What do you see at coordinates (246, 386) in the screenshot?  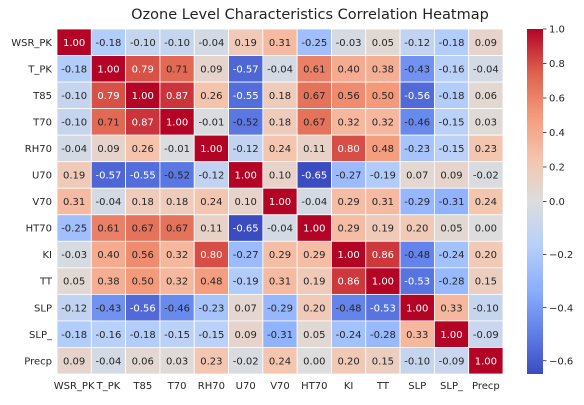 I see `column-tick-label: U70` at bounding box center [246, 386].